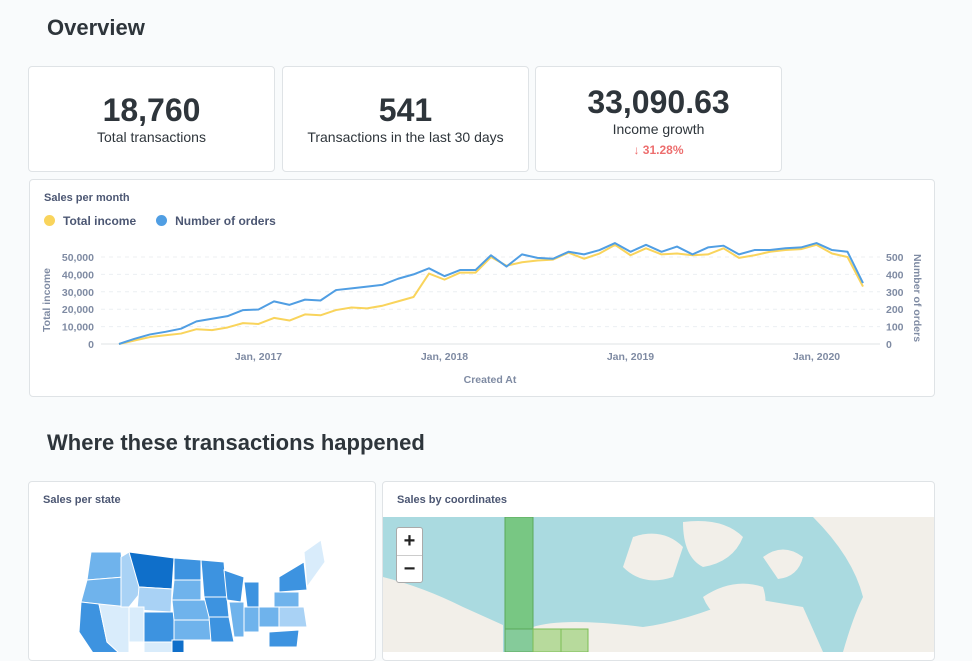  Describe the element at coordinates (658, 102) in the screenshot. I see `kpi-value: 33,090.63` at that location.